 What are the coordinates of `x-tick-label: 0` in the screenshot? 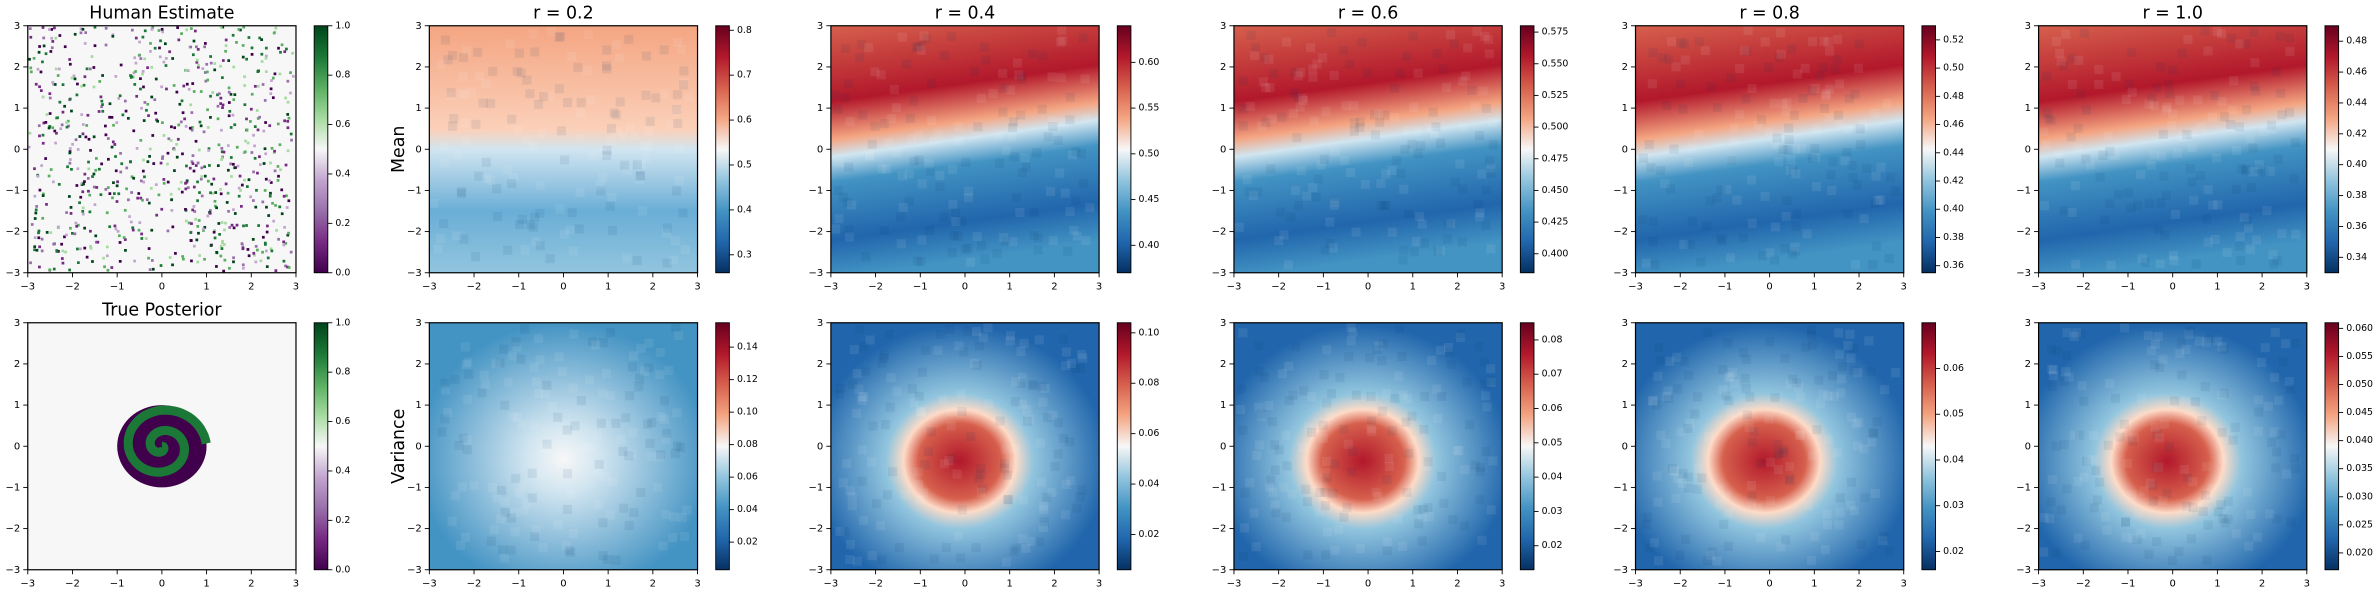 It's located at (1769, 583).